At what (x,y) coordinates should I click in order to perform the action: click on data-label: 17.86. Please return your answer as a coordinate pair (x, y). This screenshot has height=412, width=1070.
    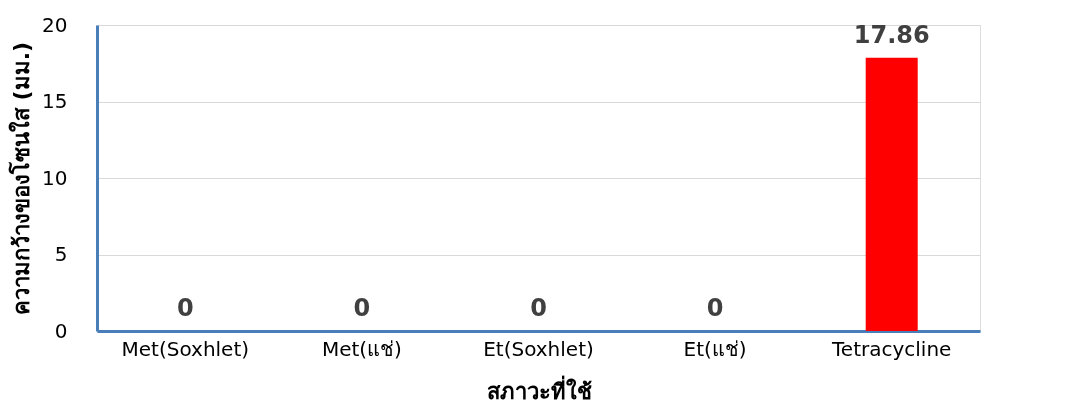
    Looking at the image, I should click on (891, 34).